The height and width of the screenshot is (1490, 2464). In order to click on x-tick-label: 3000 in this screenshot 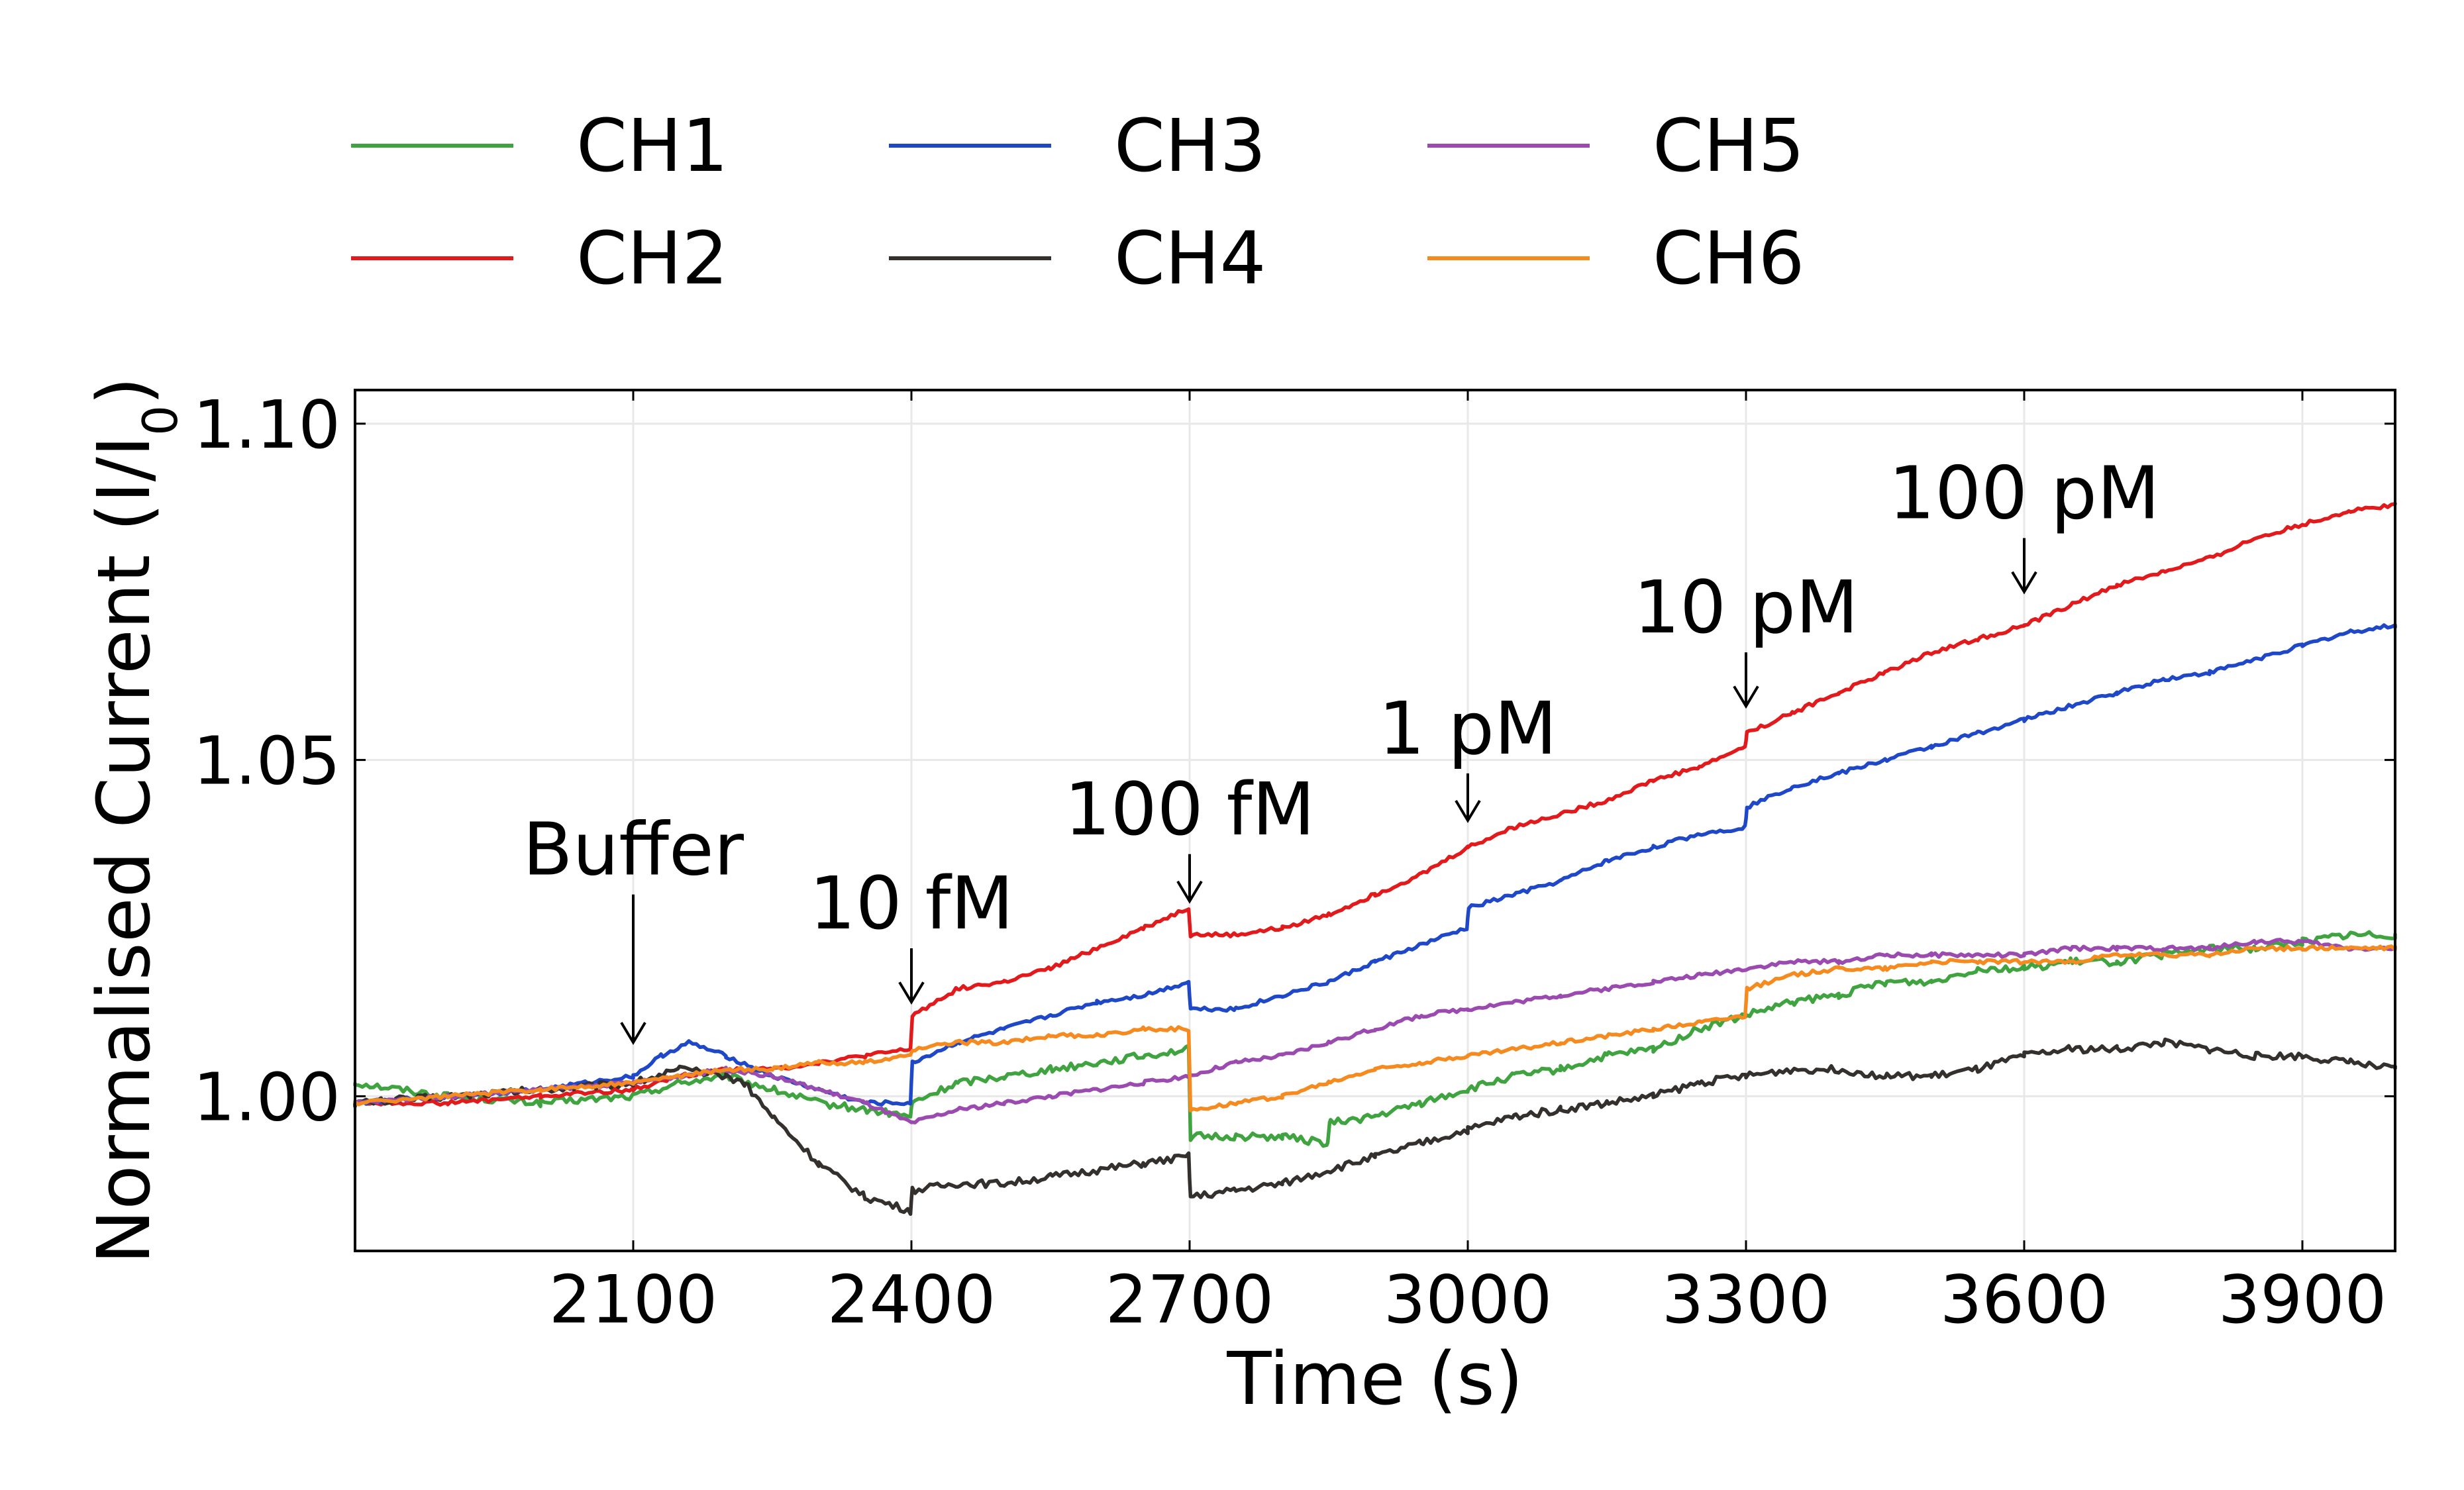, I will do `click(1468, 1299)`.